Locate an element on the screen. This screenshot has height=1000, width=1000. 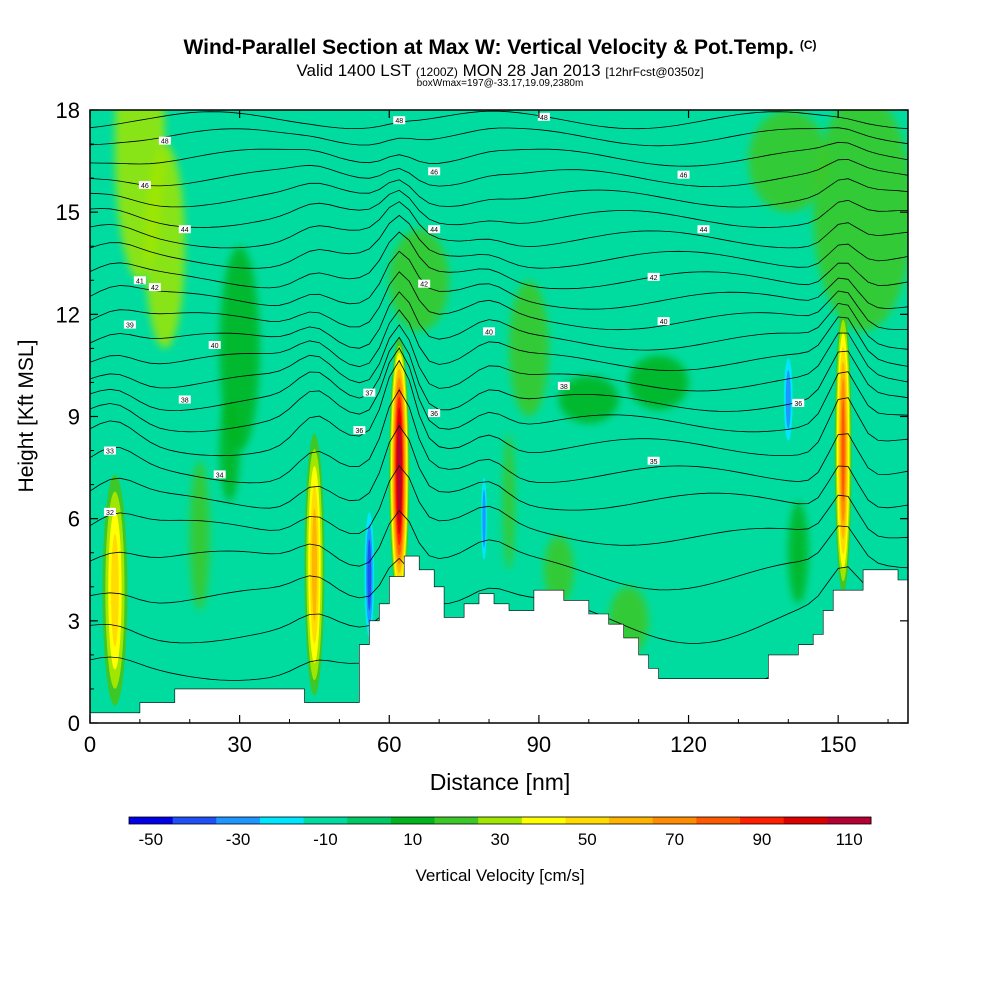
contour-label: 42 is located at coordinates (424, 285).